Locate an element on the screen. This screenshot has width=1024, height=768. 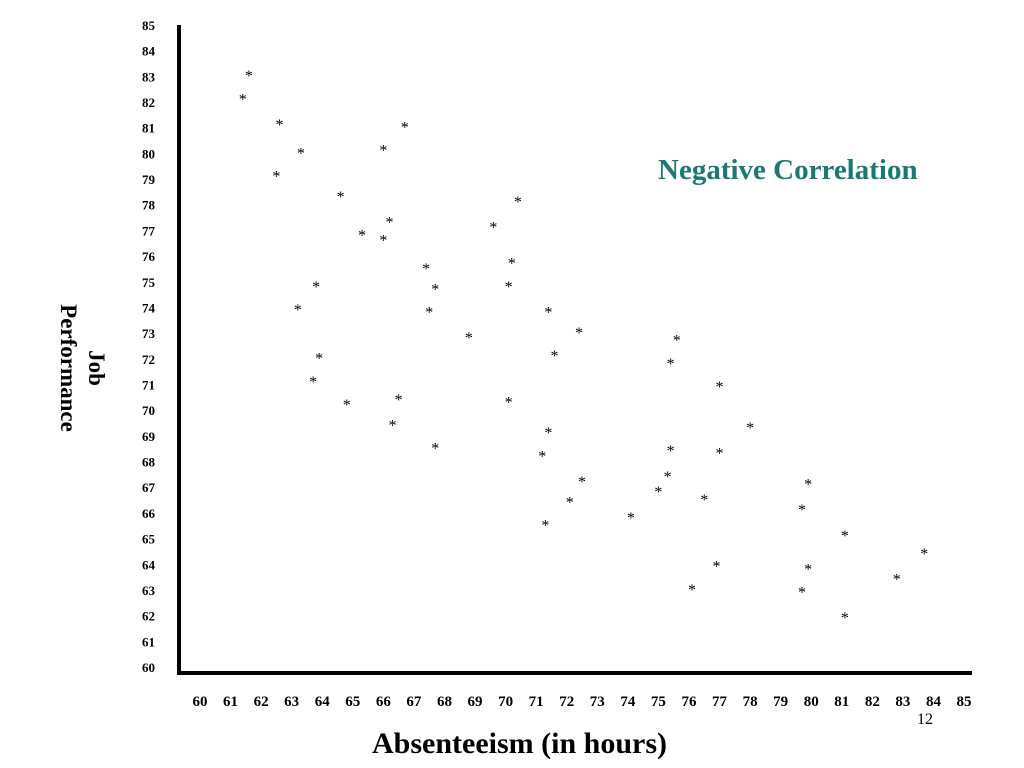
x-tick-label: 62 is located at coordinates (261, 702).